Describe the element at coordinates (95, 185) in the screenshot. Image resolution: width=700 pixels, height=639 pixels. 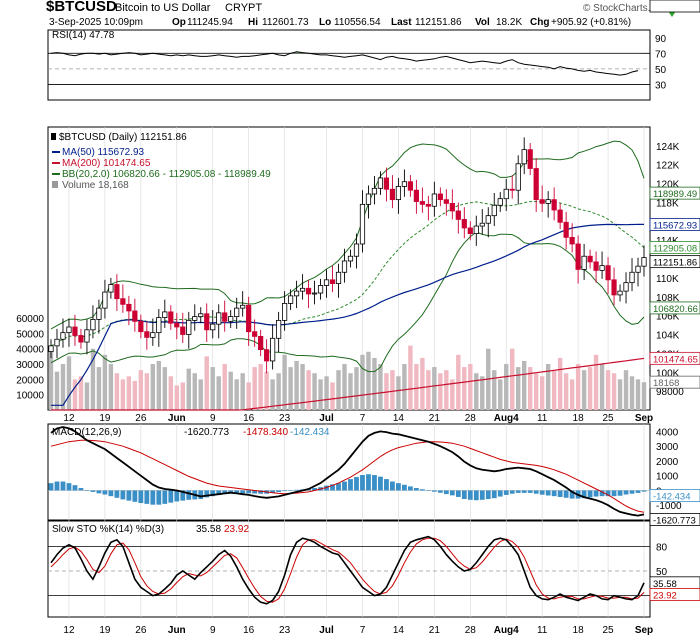
I see `volume-legend: Volume 18,168` at that location.